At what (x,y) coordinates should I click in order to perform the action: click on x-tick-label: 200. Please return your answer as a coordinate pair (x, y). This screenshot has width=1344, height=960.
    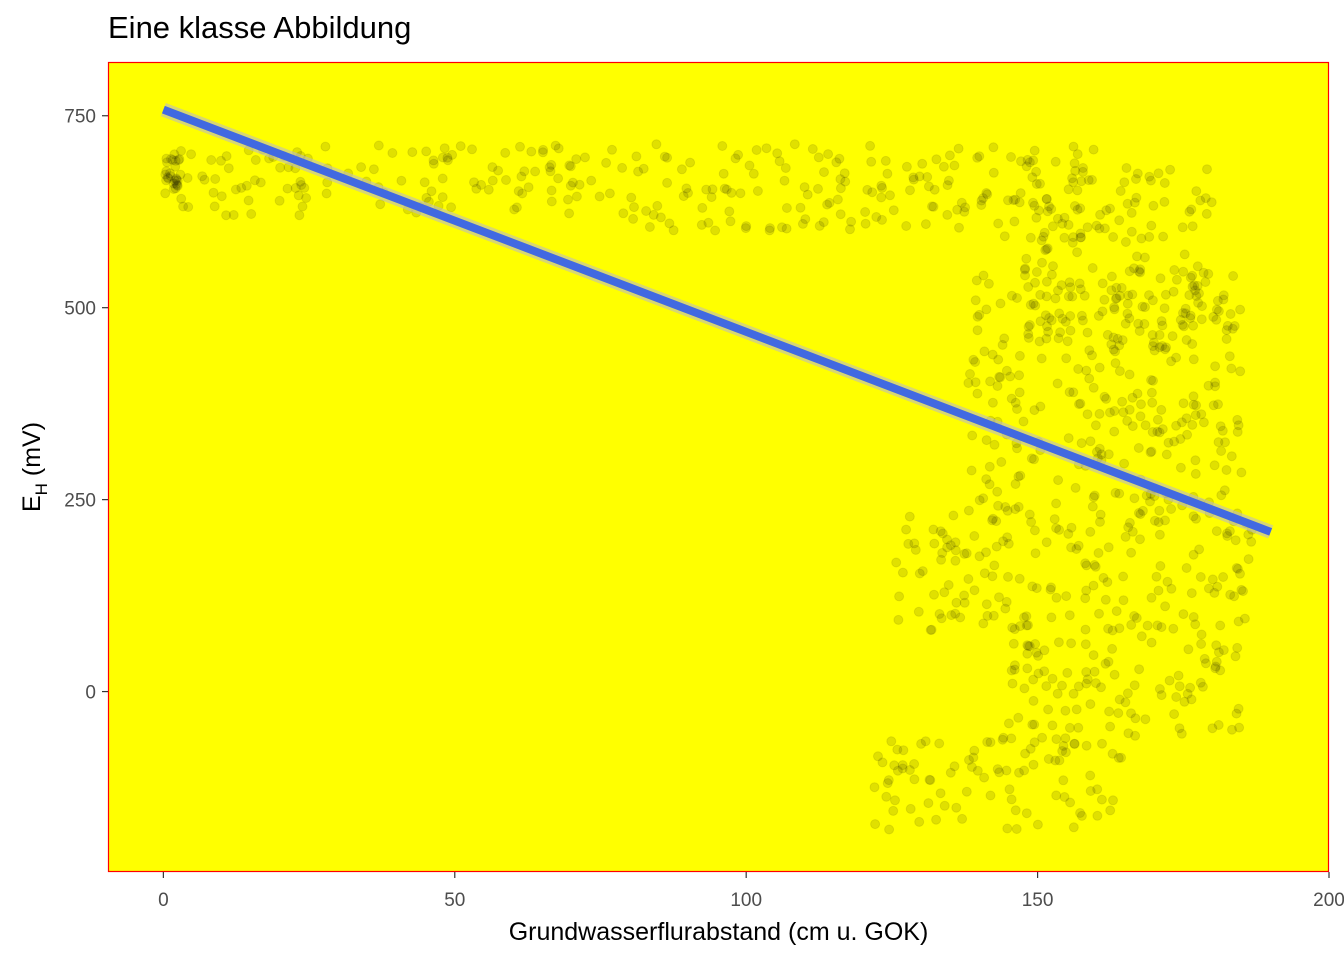
    Looking at the image, I should click on (1328, 900).